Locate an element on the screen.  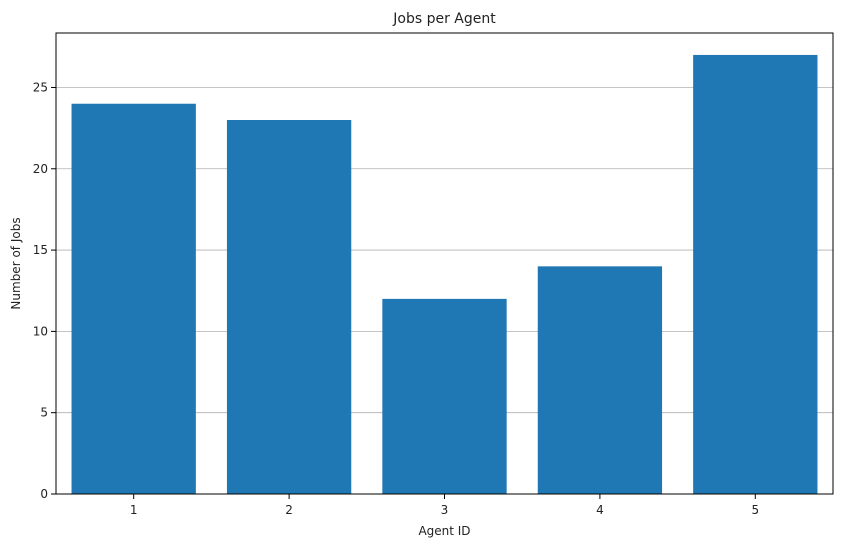
x-axis-ticks: 1 2 3 4 5 is located at coordinates (444, 505).